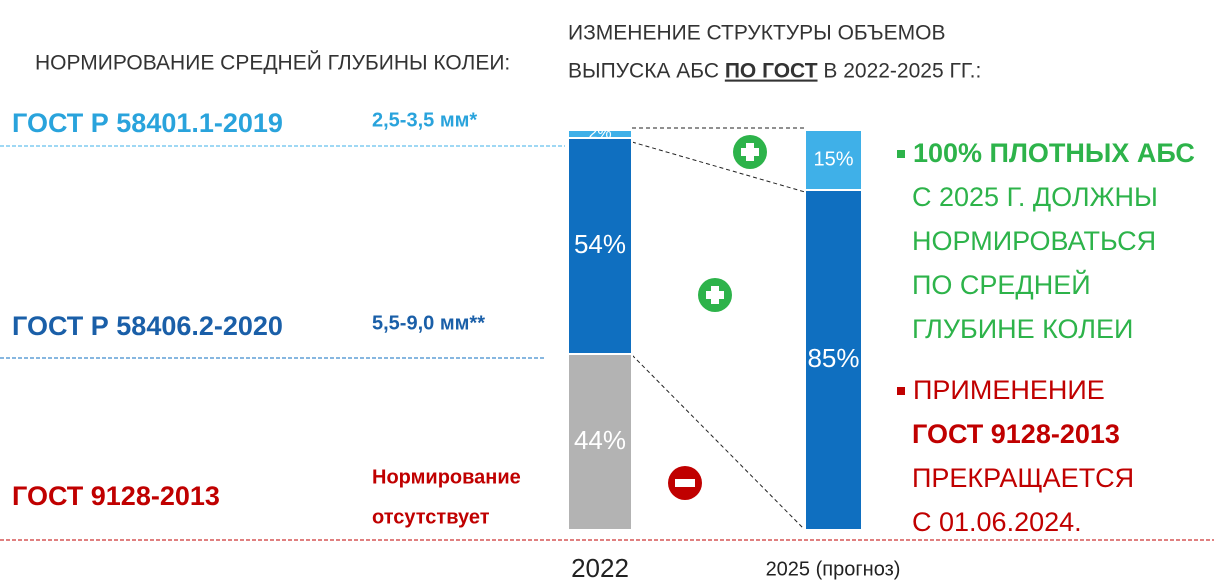  Describe the element at coordinates (1001, 284) in the screenshot. I see `point-text: ПО СРЕДНЕЙ` at that location.